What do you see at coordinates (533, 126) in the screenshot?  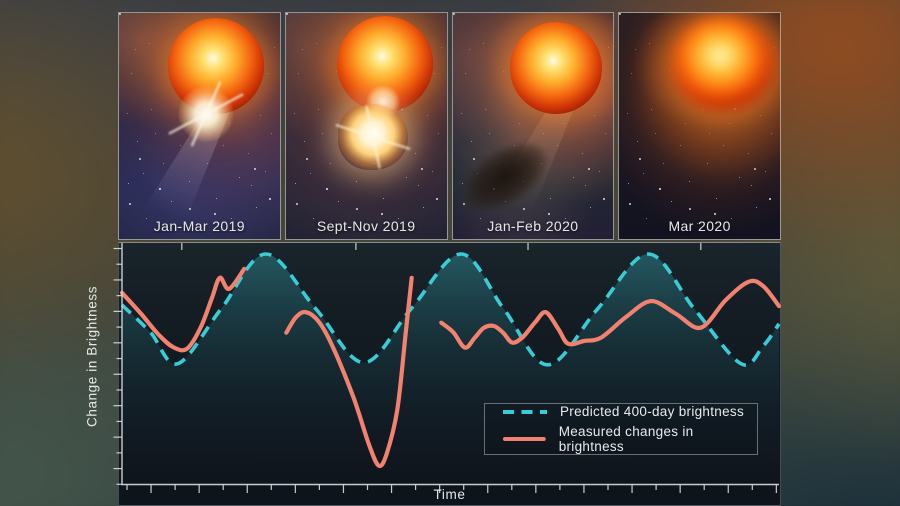 I see `star-panel-jan-feb-2020: Jan-Feb 2020` at bounding box center [533, 126].